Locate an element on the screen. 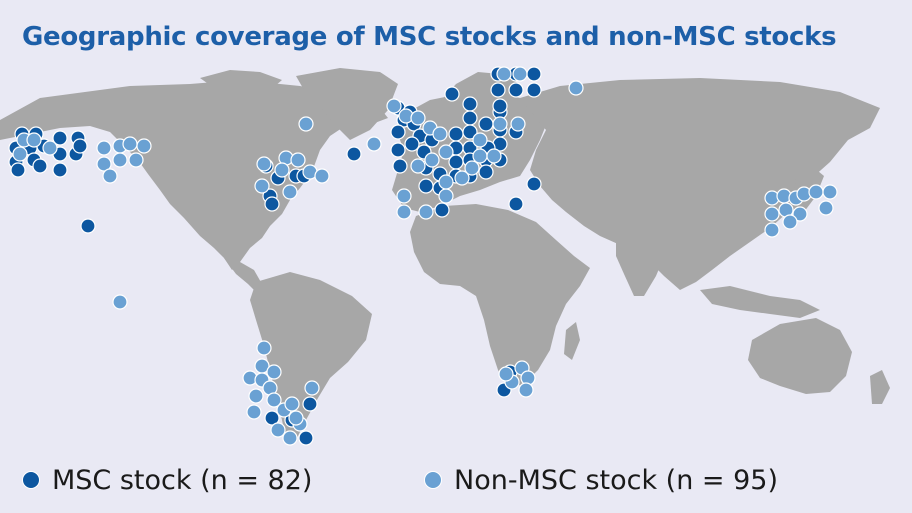  legend-non-msc: Non-MSC stock (n = 95) is located at coordinates (601, 480).